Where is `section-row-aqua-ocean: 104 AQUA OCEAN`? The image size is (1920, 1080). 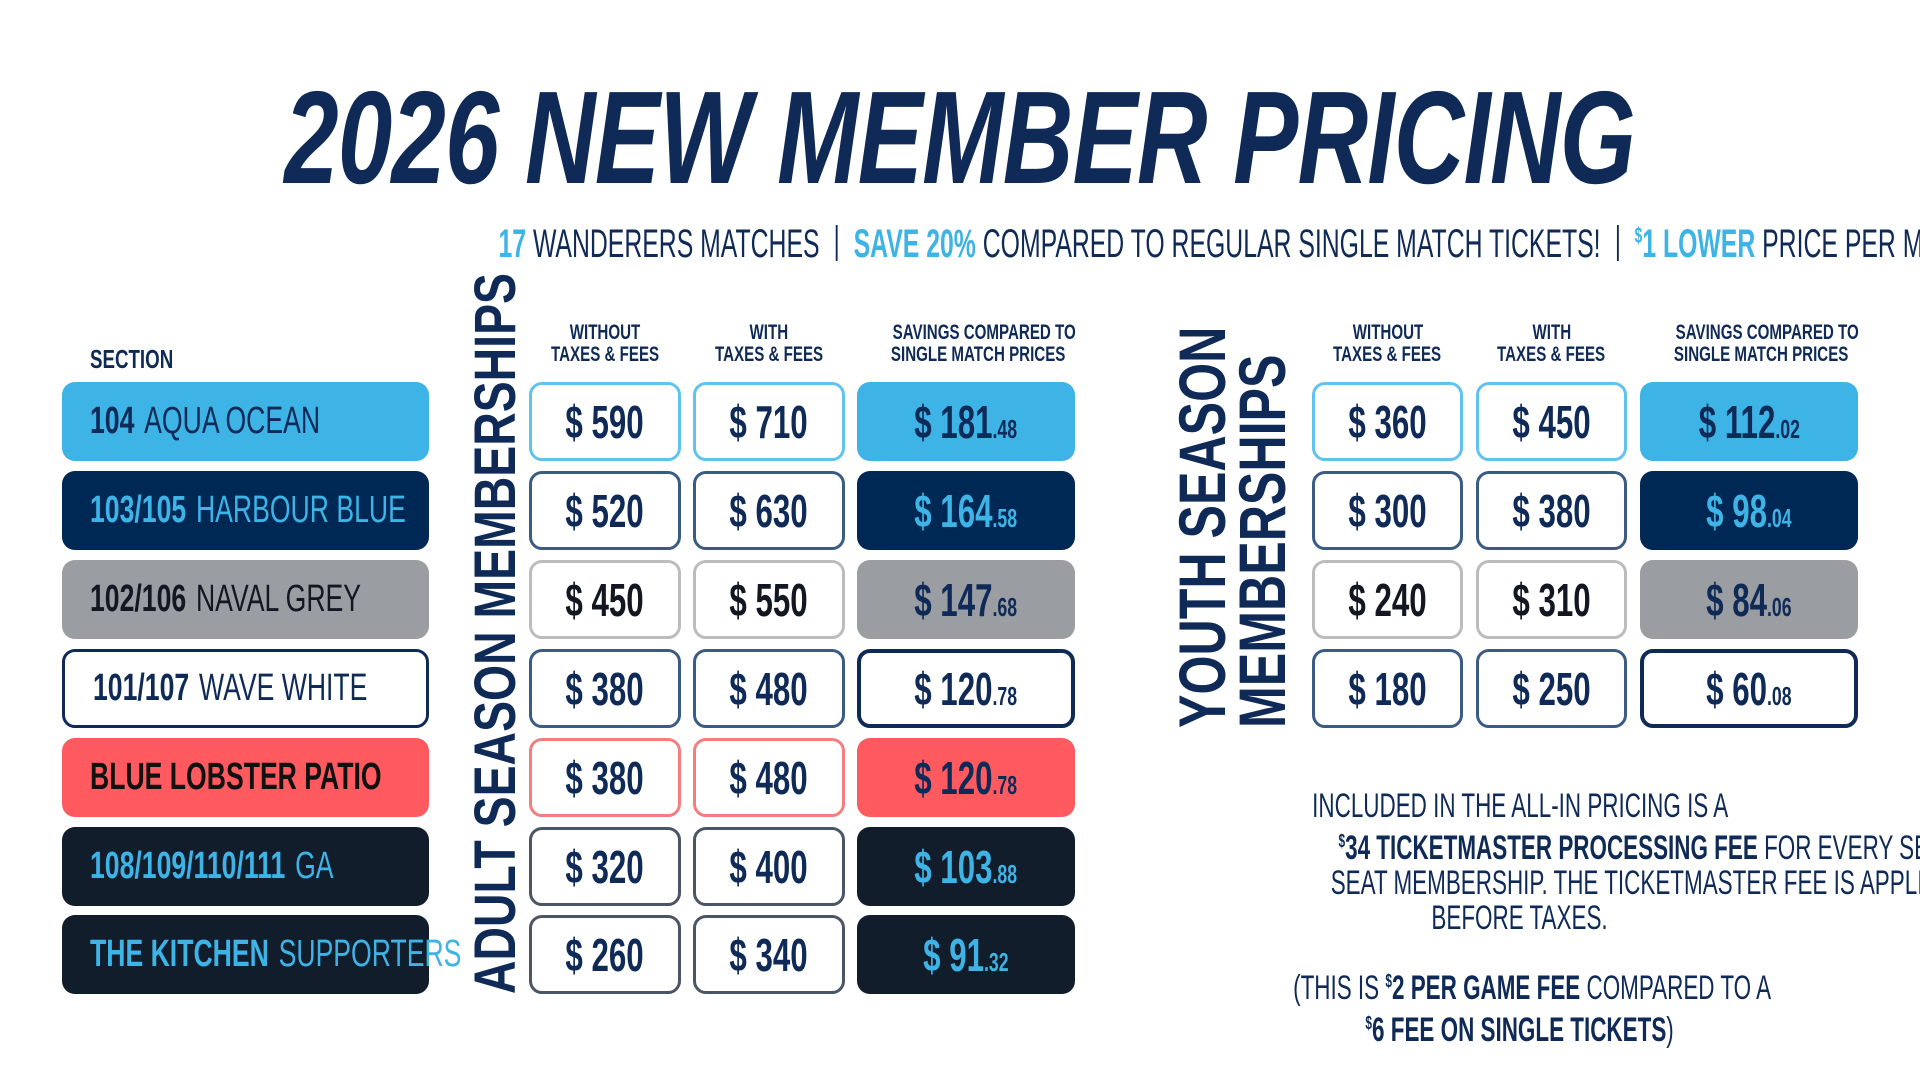
section-row-aqua-ocean: 104 AQUA OCEAN is located at coordinates (245, 421).